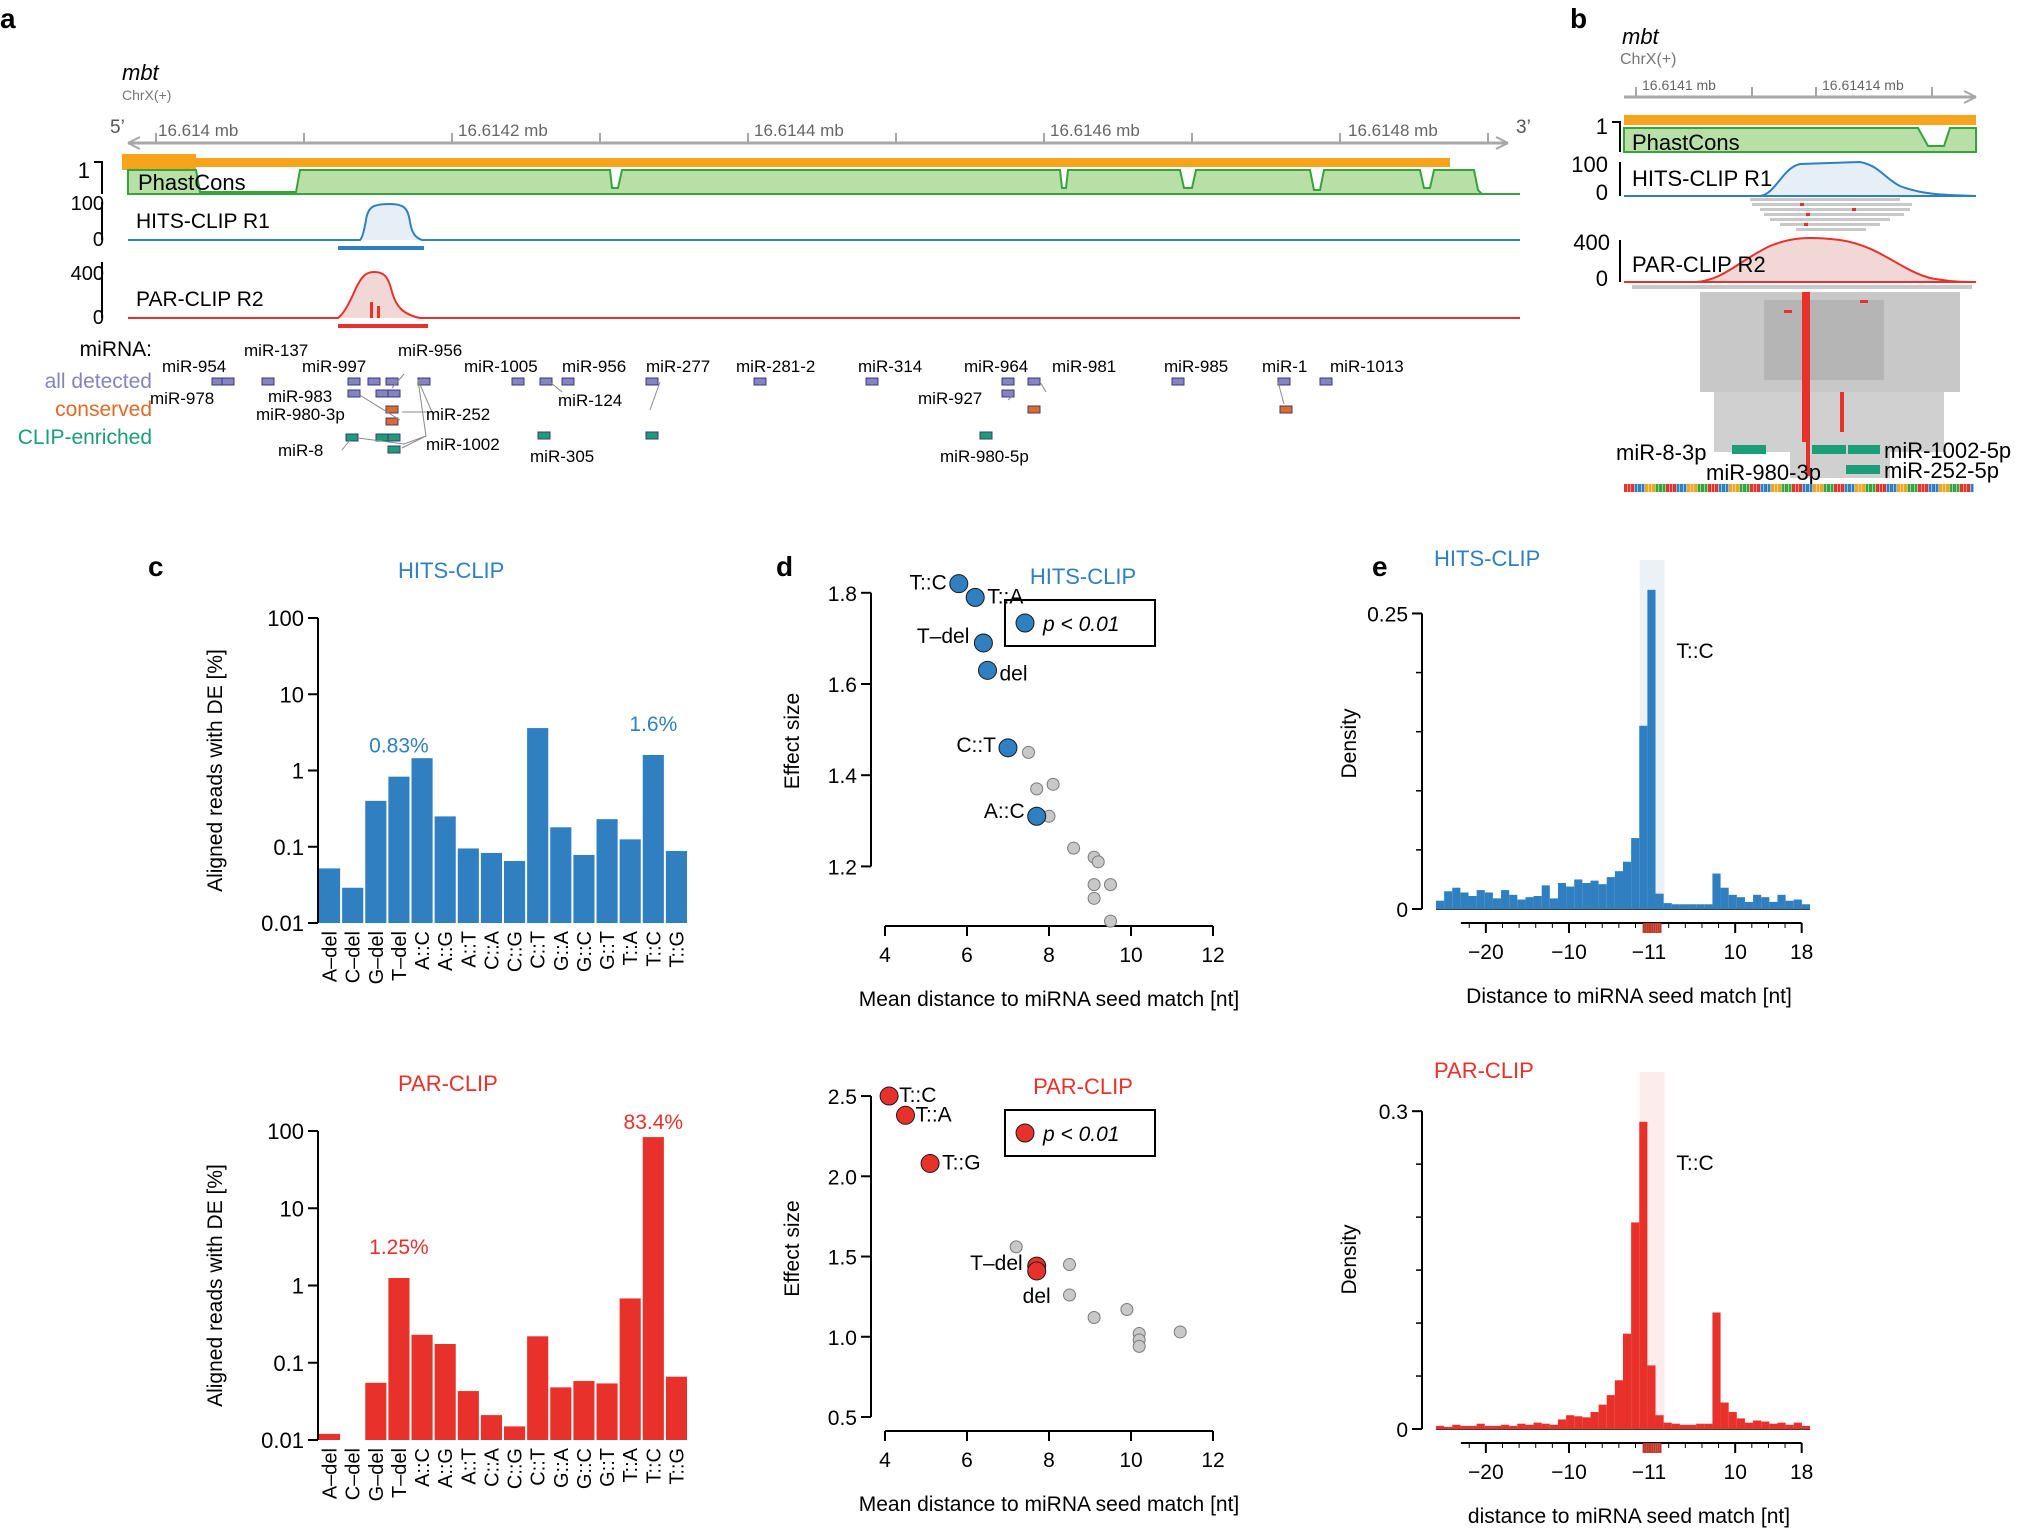 Image resolution: width=2035 pixels, height=1528 pixels. Describe the element at coordinates (950, 398) in the screenshot. I see `mirna-label: miR-927` at that location.